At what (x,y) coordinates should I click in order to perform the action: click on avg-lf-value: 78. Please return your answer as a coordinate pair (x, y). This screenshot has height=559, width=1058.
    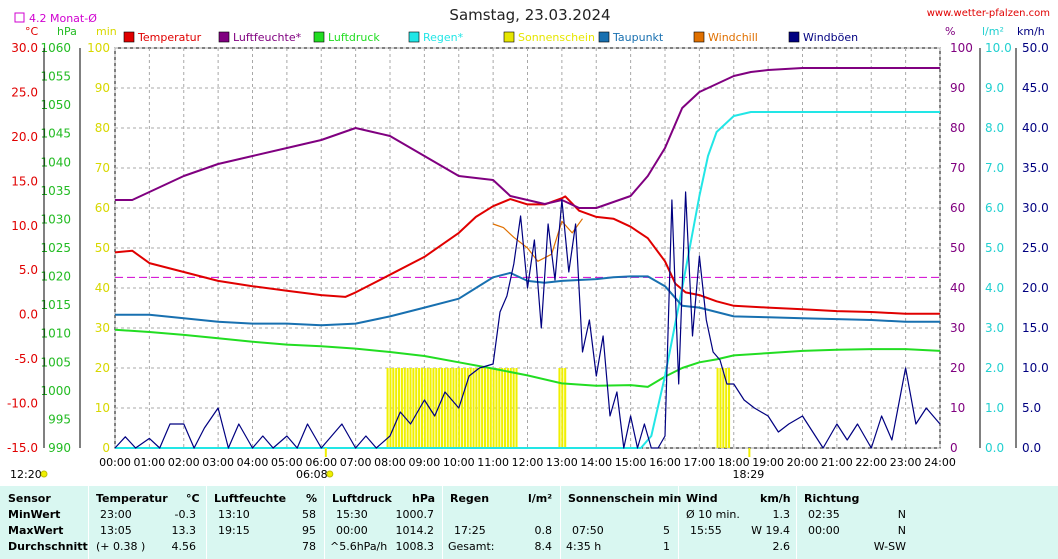
    Looking at the image, I should click on (309, 546).